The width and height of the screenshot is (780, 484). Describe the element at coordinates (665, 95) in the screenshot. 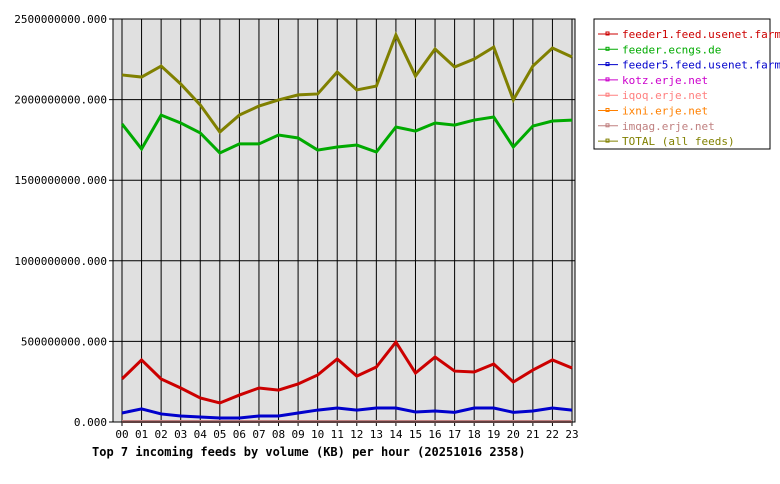

I see `legend-entry: iqoq.erje.net` at that location.